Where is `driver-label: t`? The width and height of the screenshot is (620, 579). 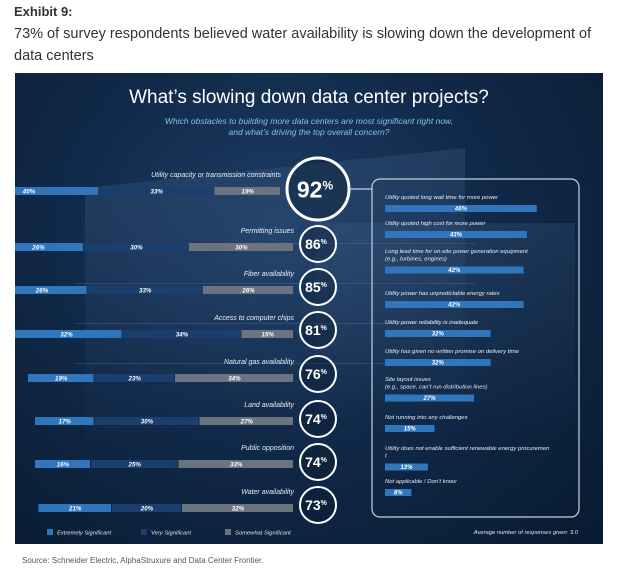 driver-label: t is located at coordinates (386, 457).